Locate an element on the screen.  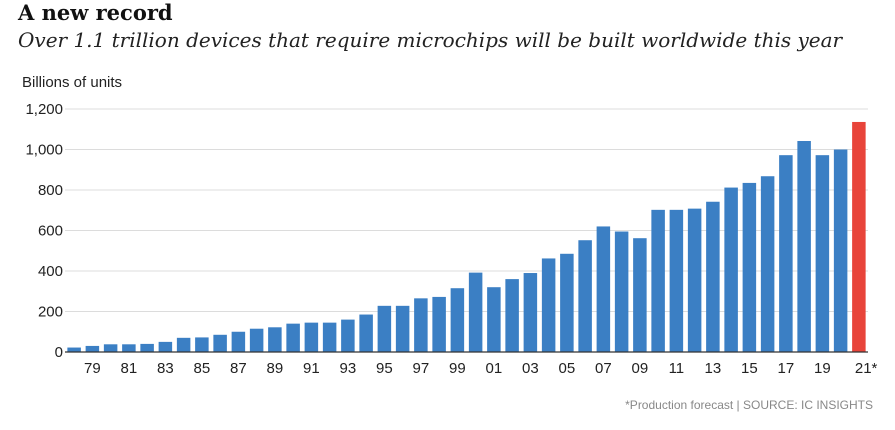
x-tick-label: 93 is located at coordinates (348, 368).